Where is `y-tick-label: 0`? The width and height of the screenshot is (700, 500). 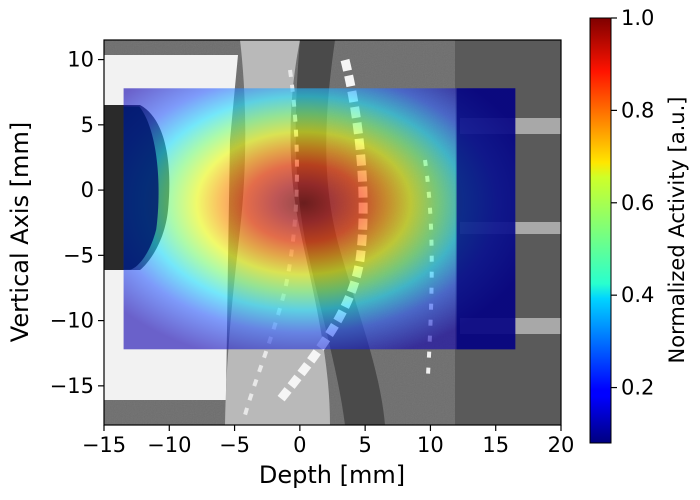
y-tick-label: 0 is located at coordinates (87, 190).